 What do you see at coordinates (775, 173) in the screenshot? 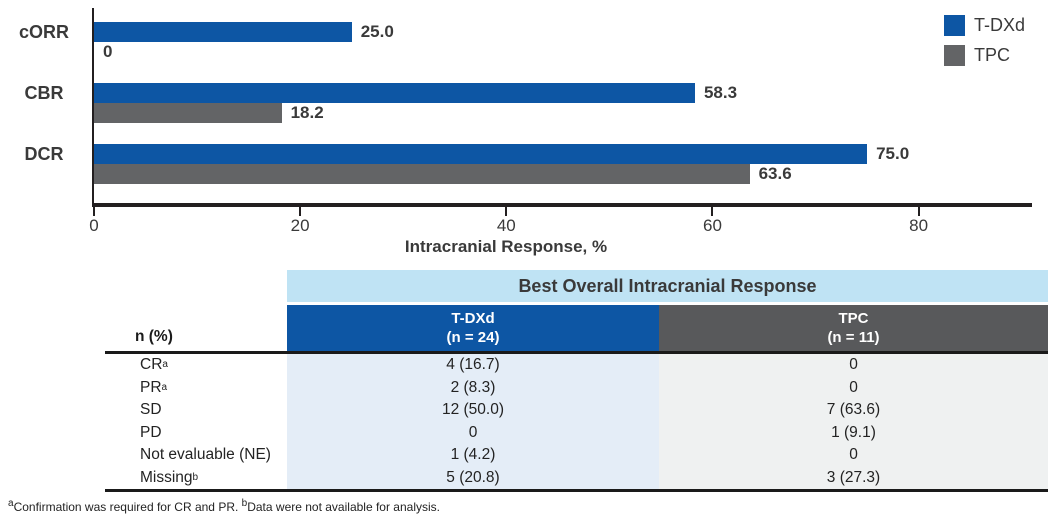
I see `bar-value-tpc-dcr: 63.6` at bounding box center [775, 173].